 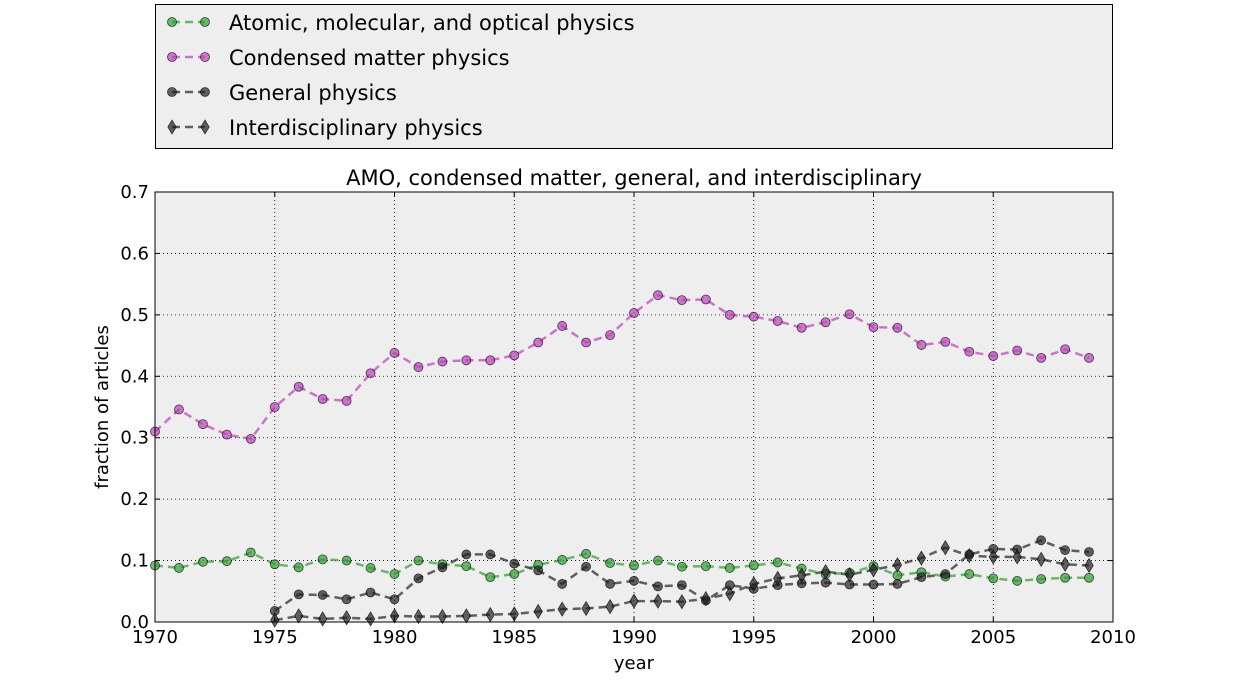 I want to click on y-tick-label: 0.6, so click(x=134, y=253).